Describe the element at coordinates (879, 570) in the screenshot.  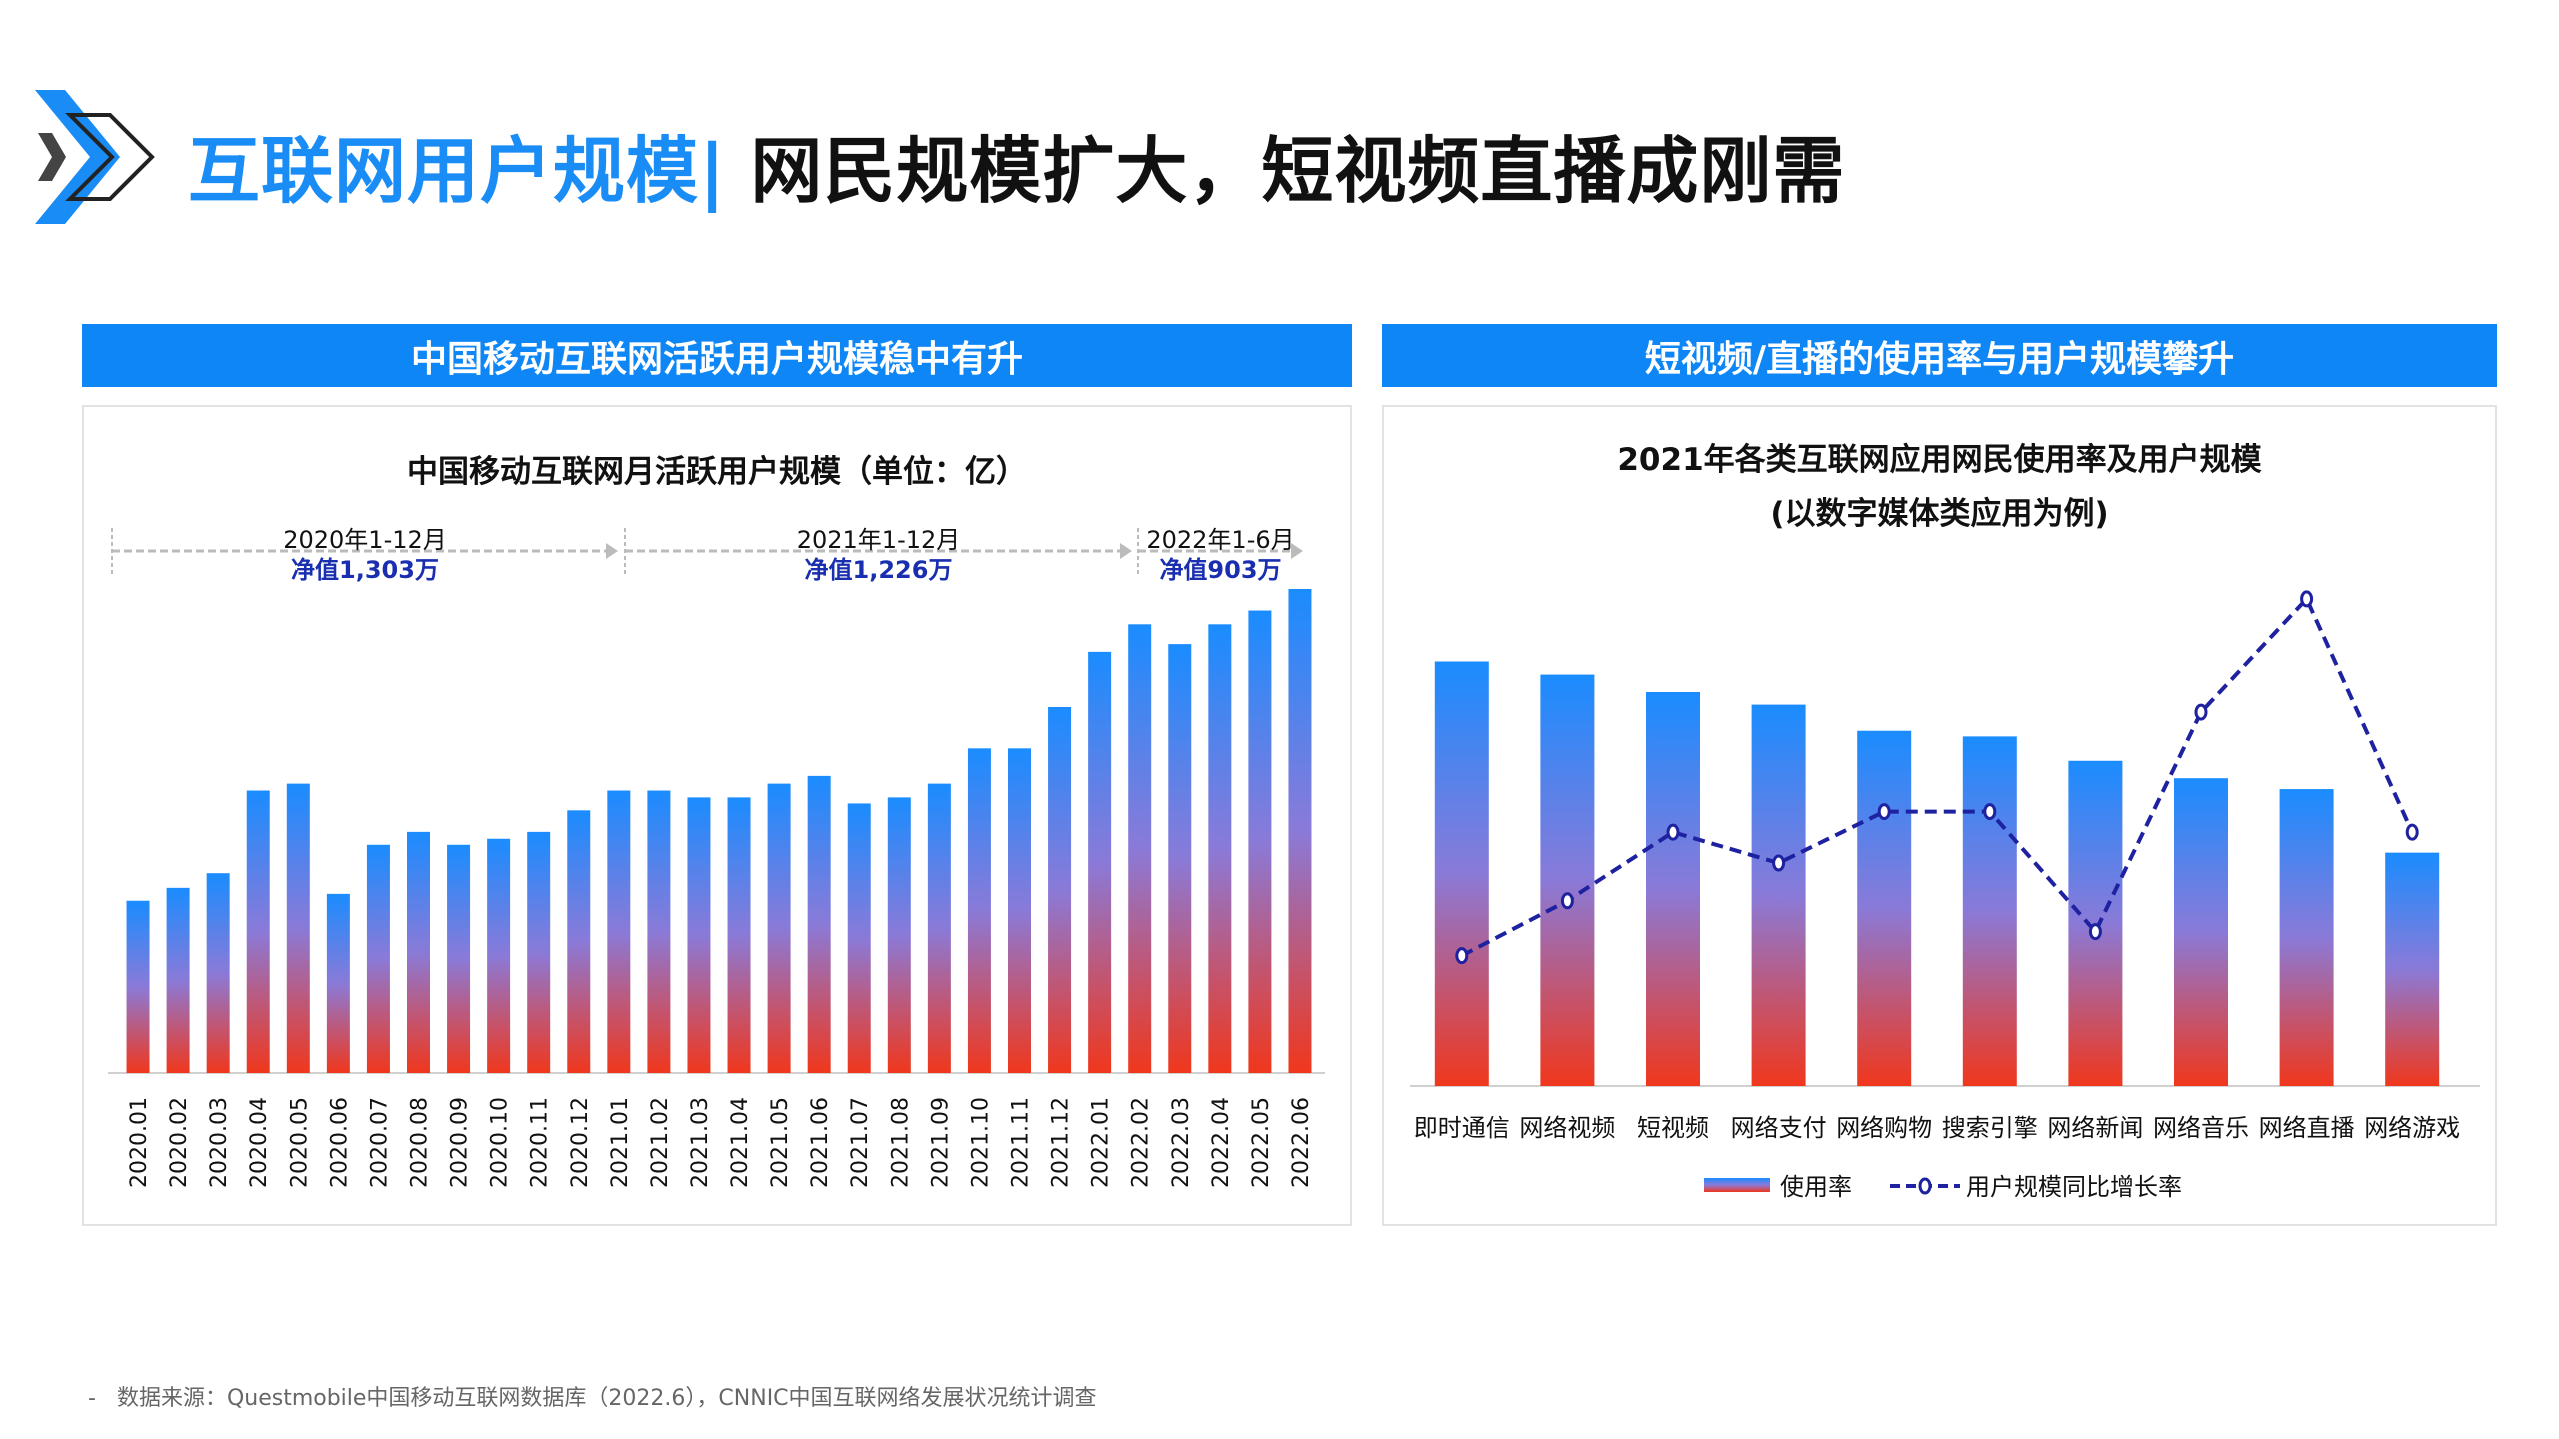
I see `net-growth-label: 净值1,226万` at that location.